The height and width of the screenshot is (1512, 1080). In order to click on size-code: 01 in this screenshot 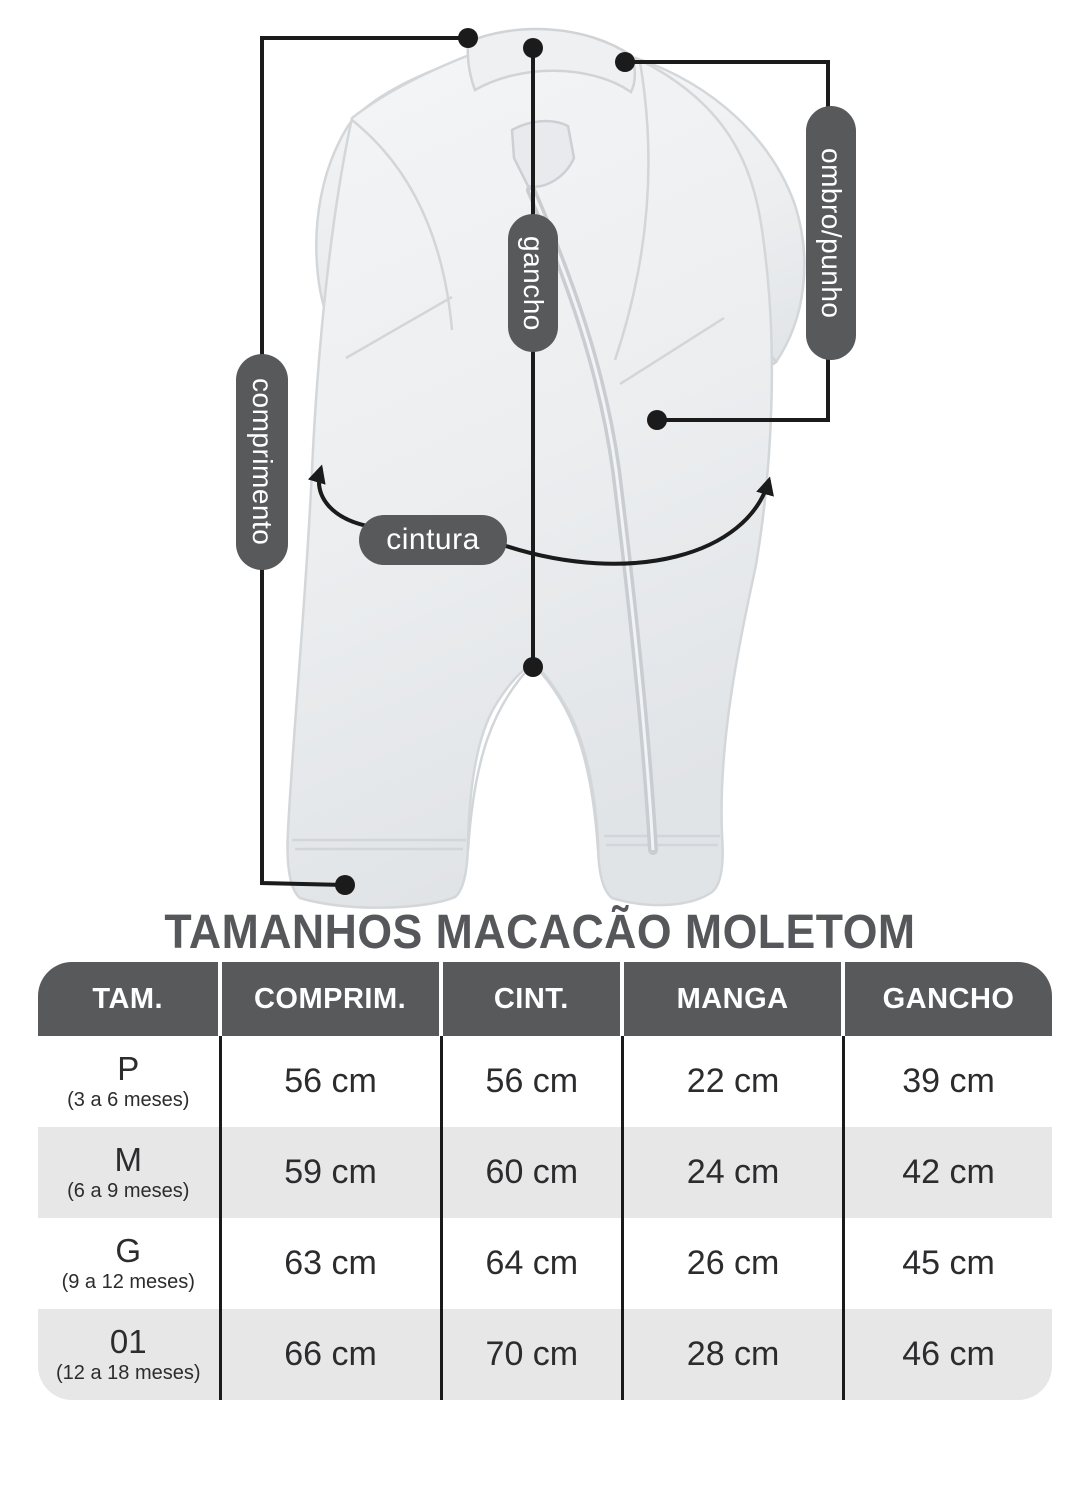, I will do `click(128, 1341)`.